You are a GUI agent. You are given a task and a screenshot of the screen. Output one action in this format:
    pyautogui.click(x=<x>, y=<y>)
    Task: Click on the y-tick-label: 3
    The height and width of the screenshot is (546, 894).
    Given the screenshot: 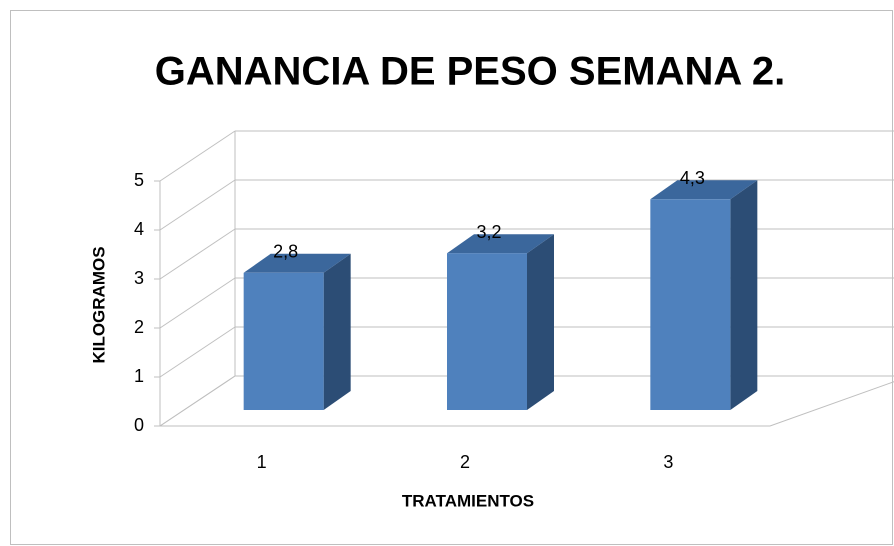 What is the action you would take?
    pyautogui.click(x=139, y=278)
    